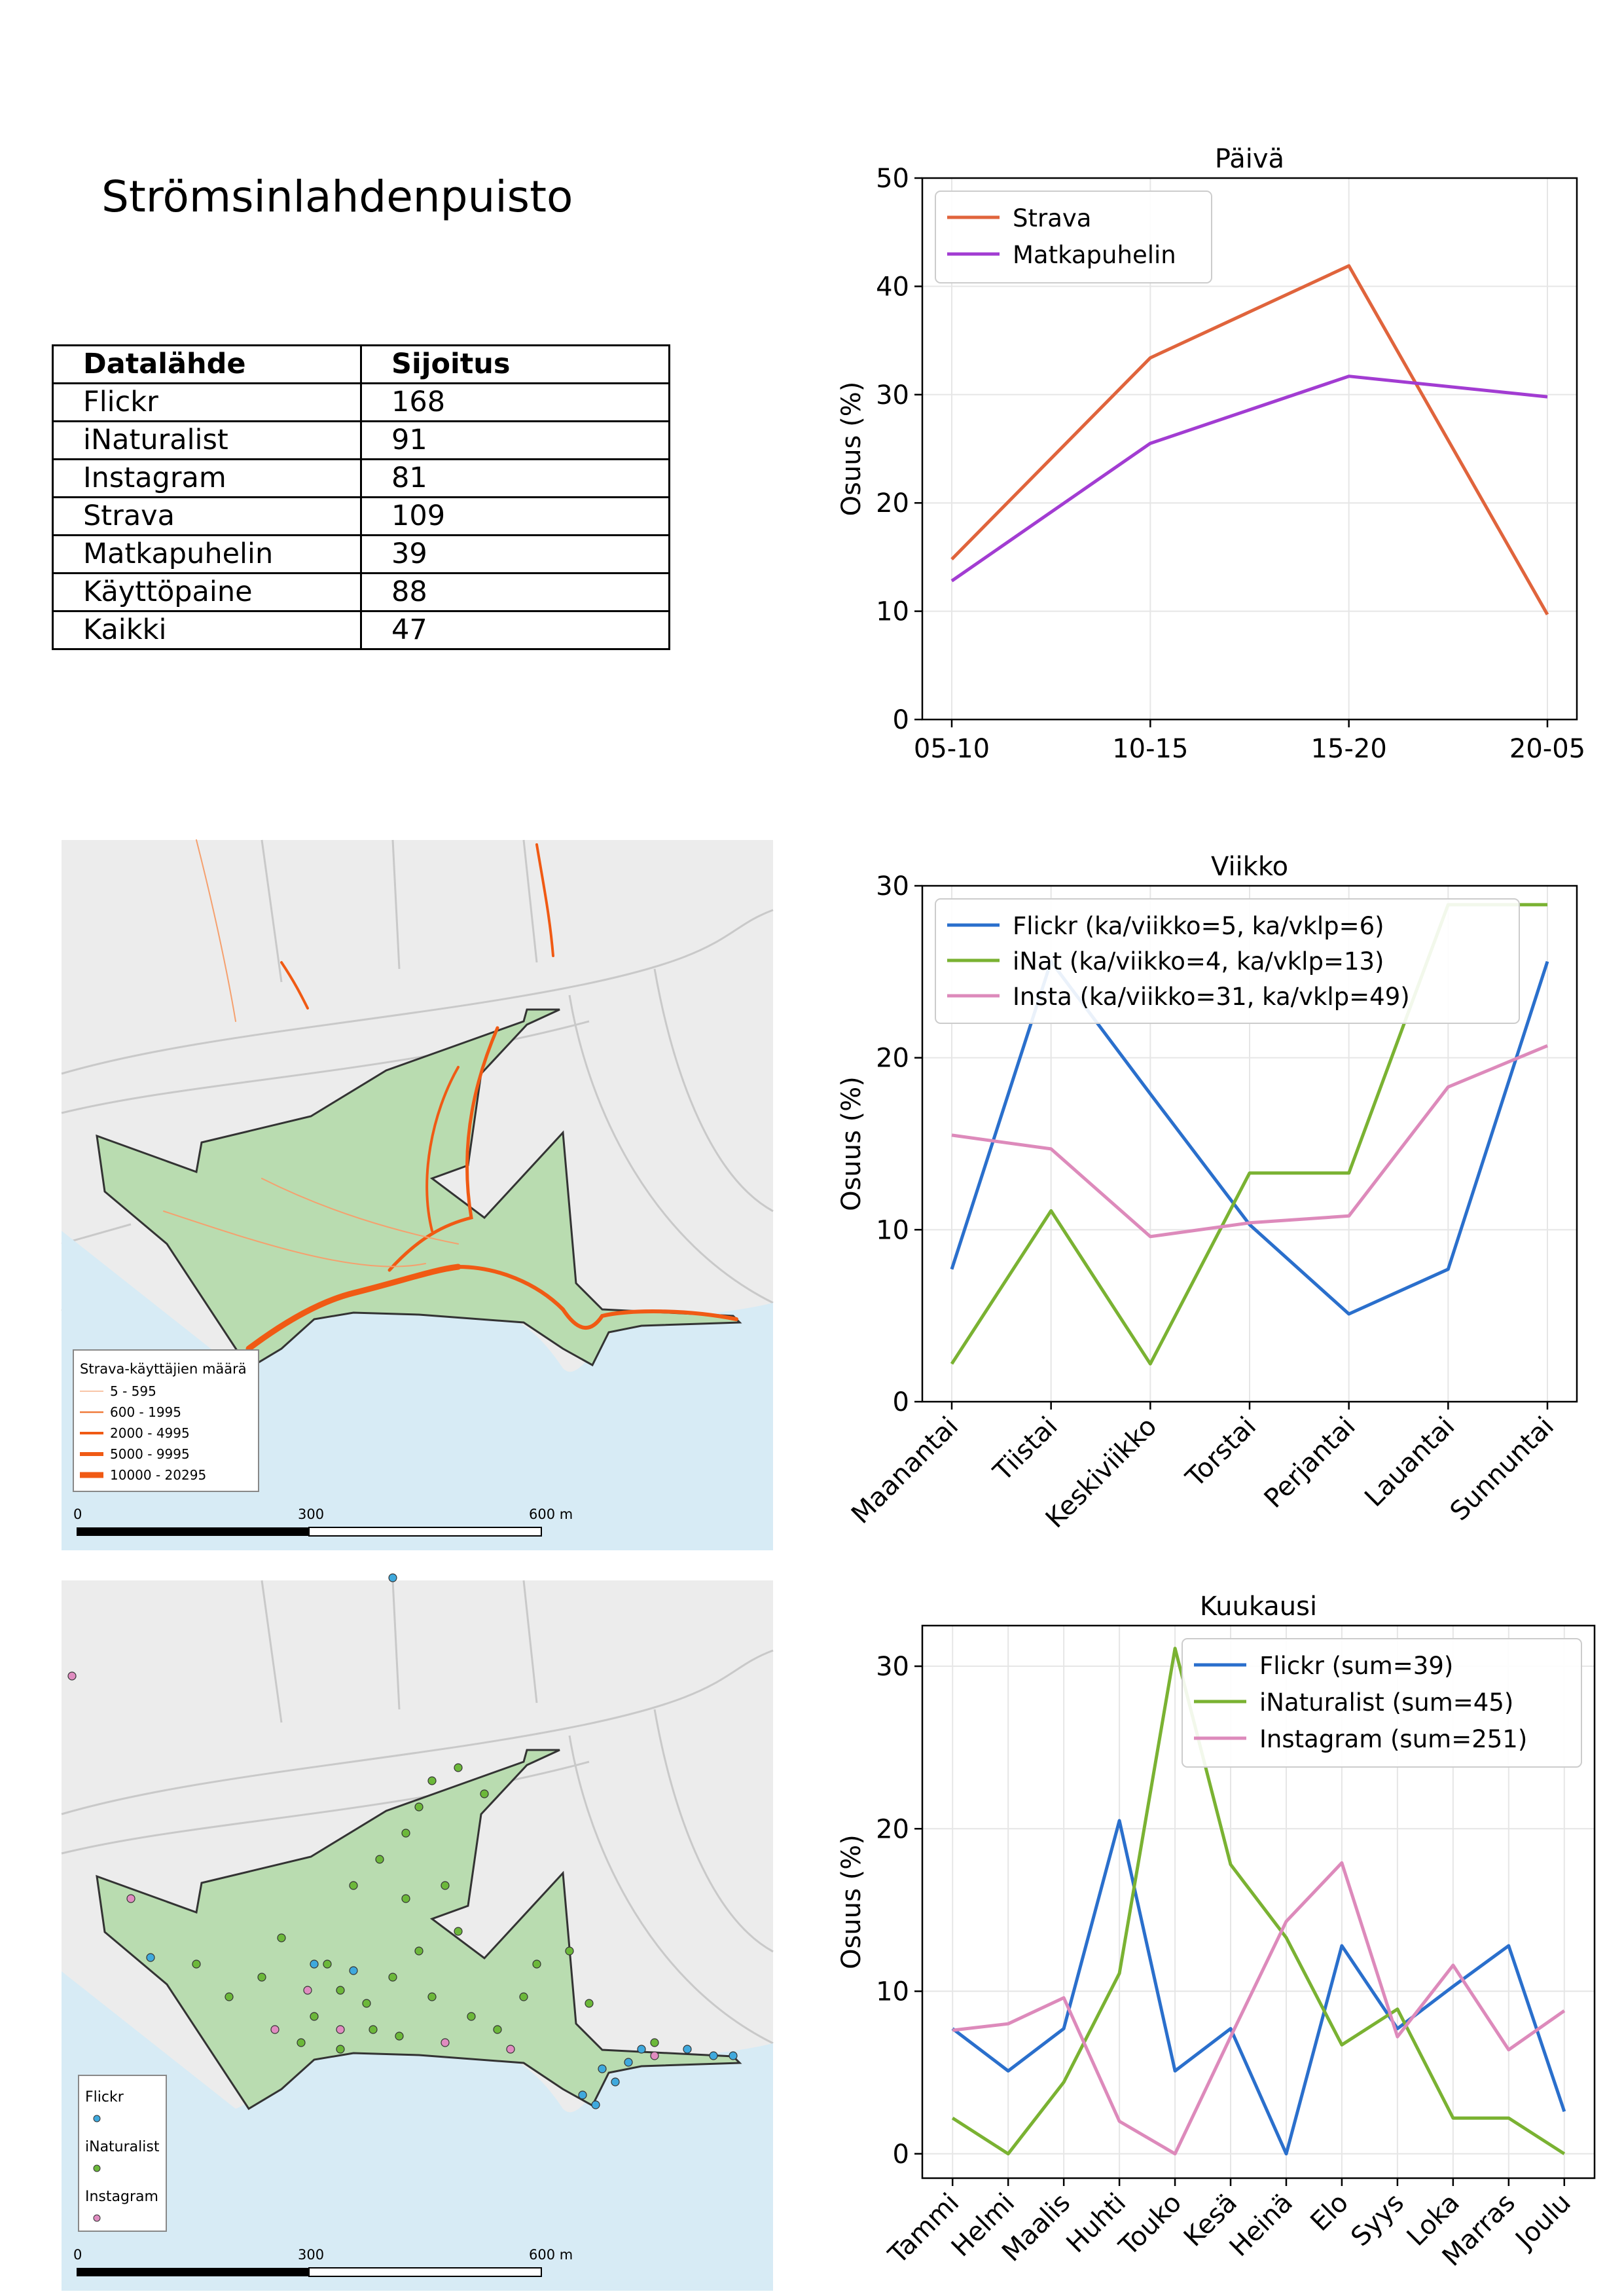 Image resolution: width=1624 pixels, height=2296 pixels. What do you see at coordinates (1096, 2223) in the screenshot?
I see `x-tick-label: Huhti` at bounding box center [1096, 2223].